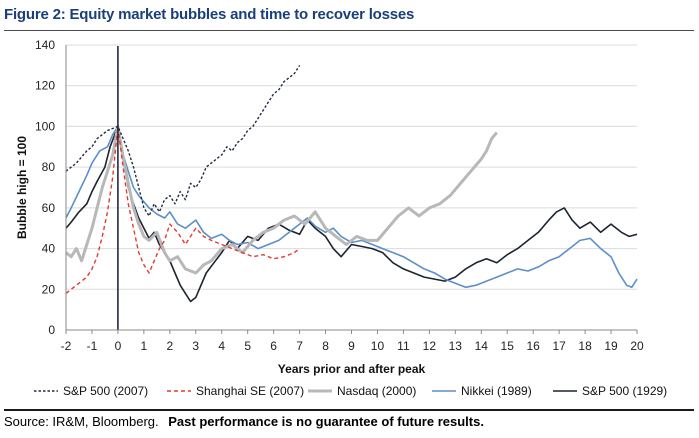 The width and height of the screenshot is (699, 438). Describe the element at coordinates (456, 346) in the screenshot. I see `x-tick-label: 13` at that location.